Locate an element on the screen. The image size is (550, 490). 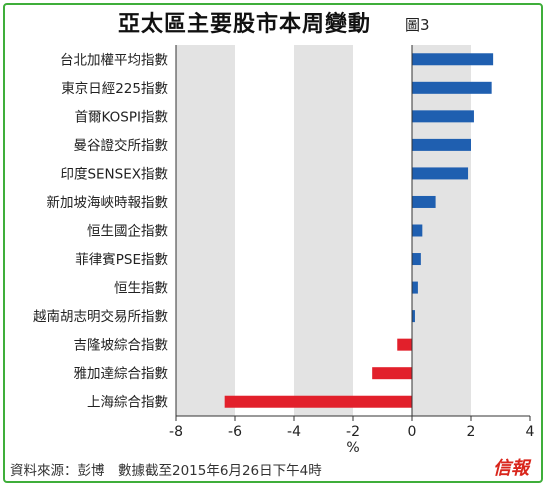
category-label: 雅加達綜合指數 is located at coordinates (121, 374).